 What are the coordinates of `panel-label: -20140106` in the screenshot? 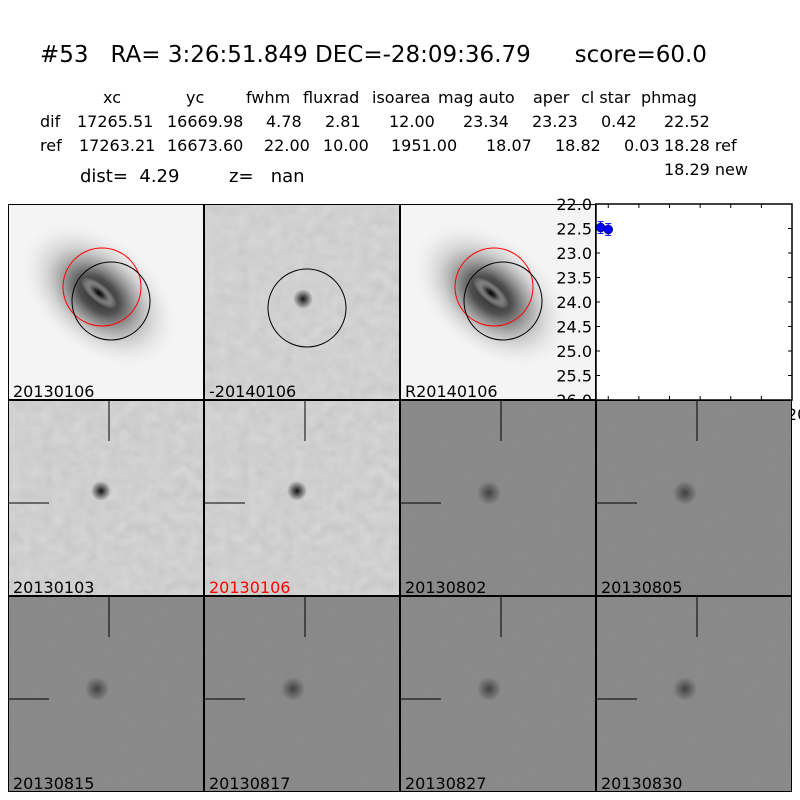 It's located at (253, 391).